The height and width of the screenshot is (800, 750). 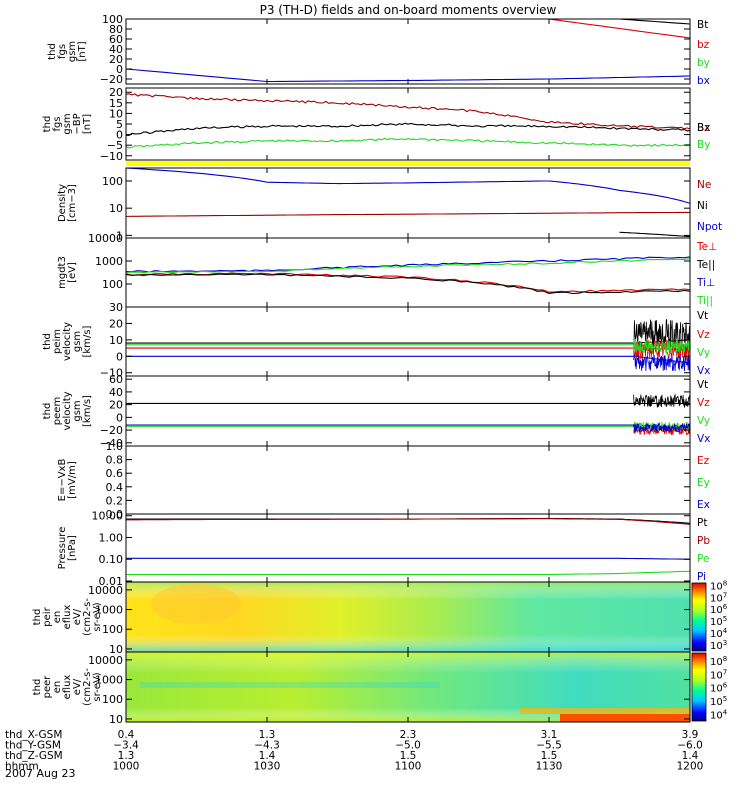 I want to click on date-label: 2007 Aug 23, so click(x=40, y=773).